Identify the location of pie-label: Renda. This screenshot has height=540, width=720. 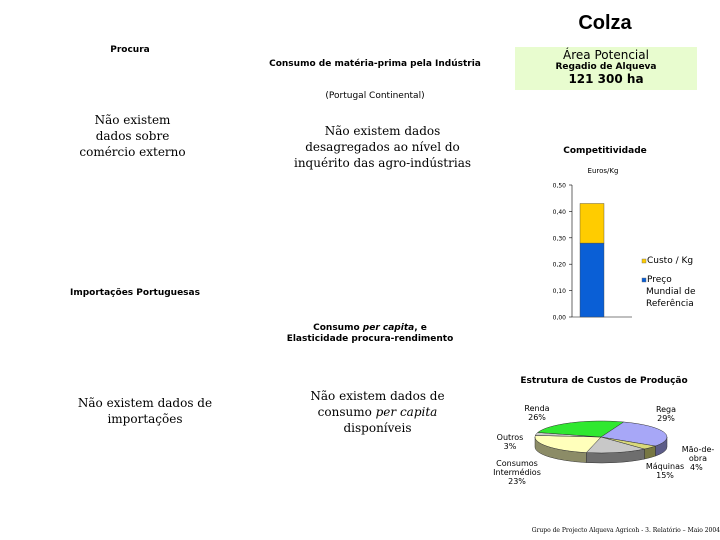
(536, 408).